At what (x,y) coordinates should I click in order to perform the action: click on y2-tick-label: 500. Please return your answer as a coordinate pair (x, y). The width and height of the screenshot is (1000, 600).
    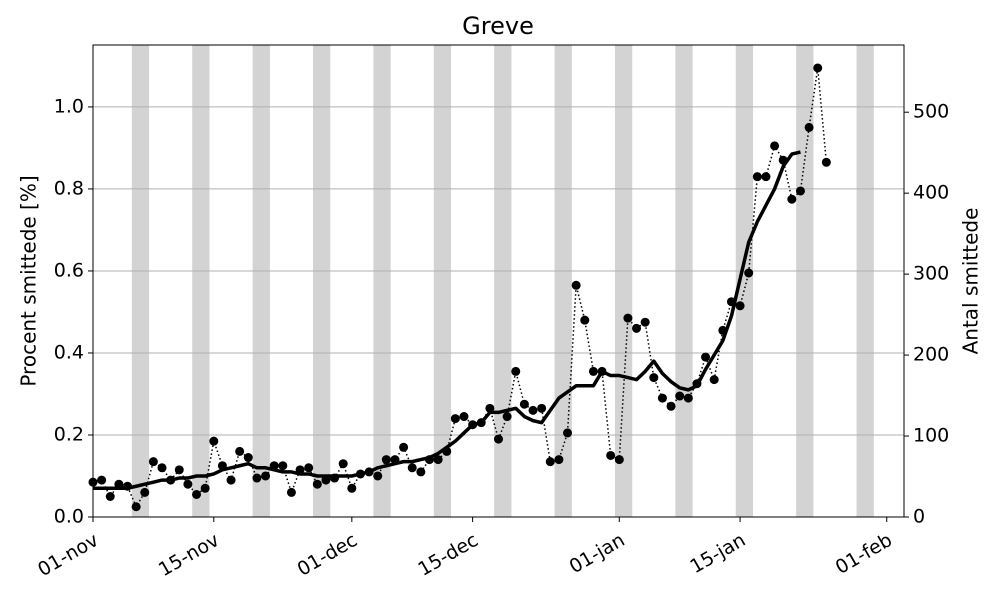
    Looking at the image, I should click on (931, 112).